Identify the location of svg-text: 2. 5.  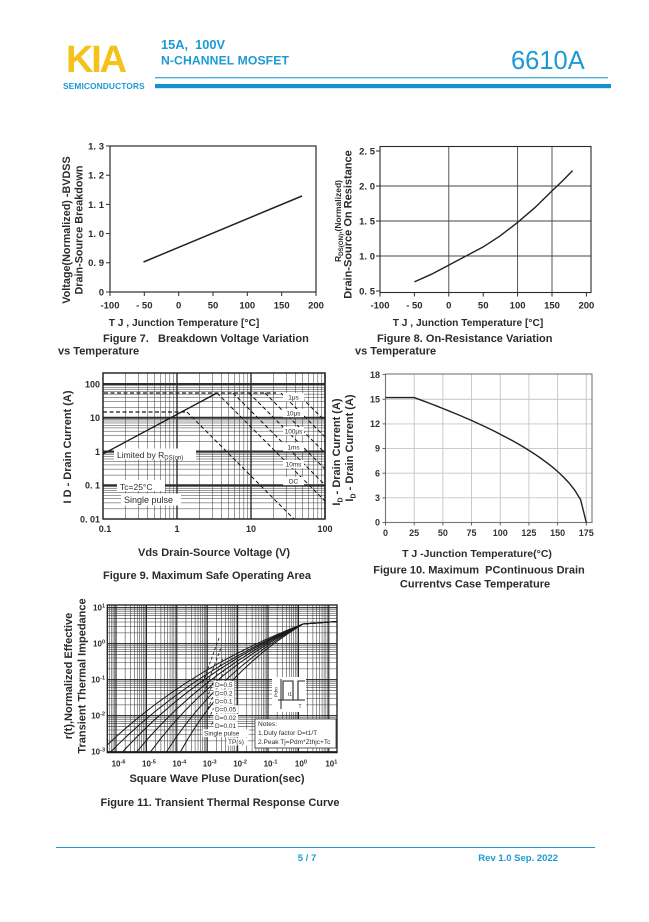
(367, 151).